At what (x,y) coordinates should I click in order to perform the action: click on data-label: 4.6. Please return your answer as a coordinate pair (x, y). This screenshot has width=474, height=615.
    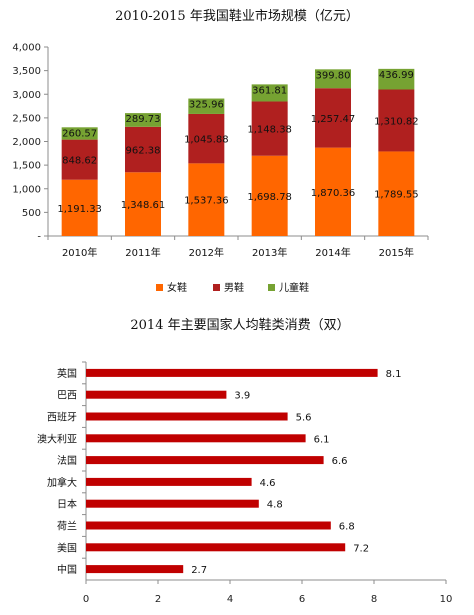
    Looking at the image, I should click on (268, 483).